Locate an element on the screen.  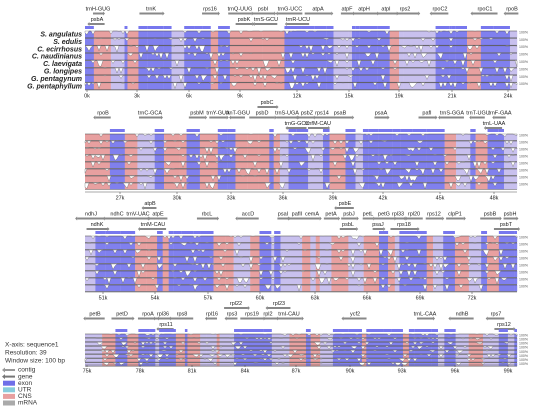
gene-label: trnG-UCC is located at coordinates (290, 9).